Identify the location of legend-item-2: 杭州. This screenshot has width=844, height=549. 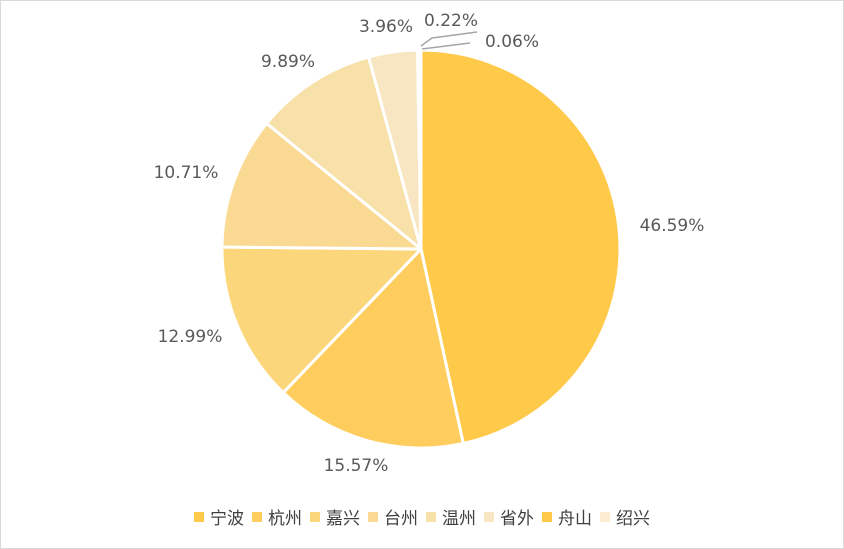
(277, 516).